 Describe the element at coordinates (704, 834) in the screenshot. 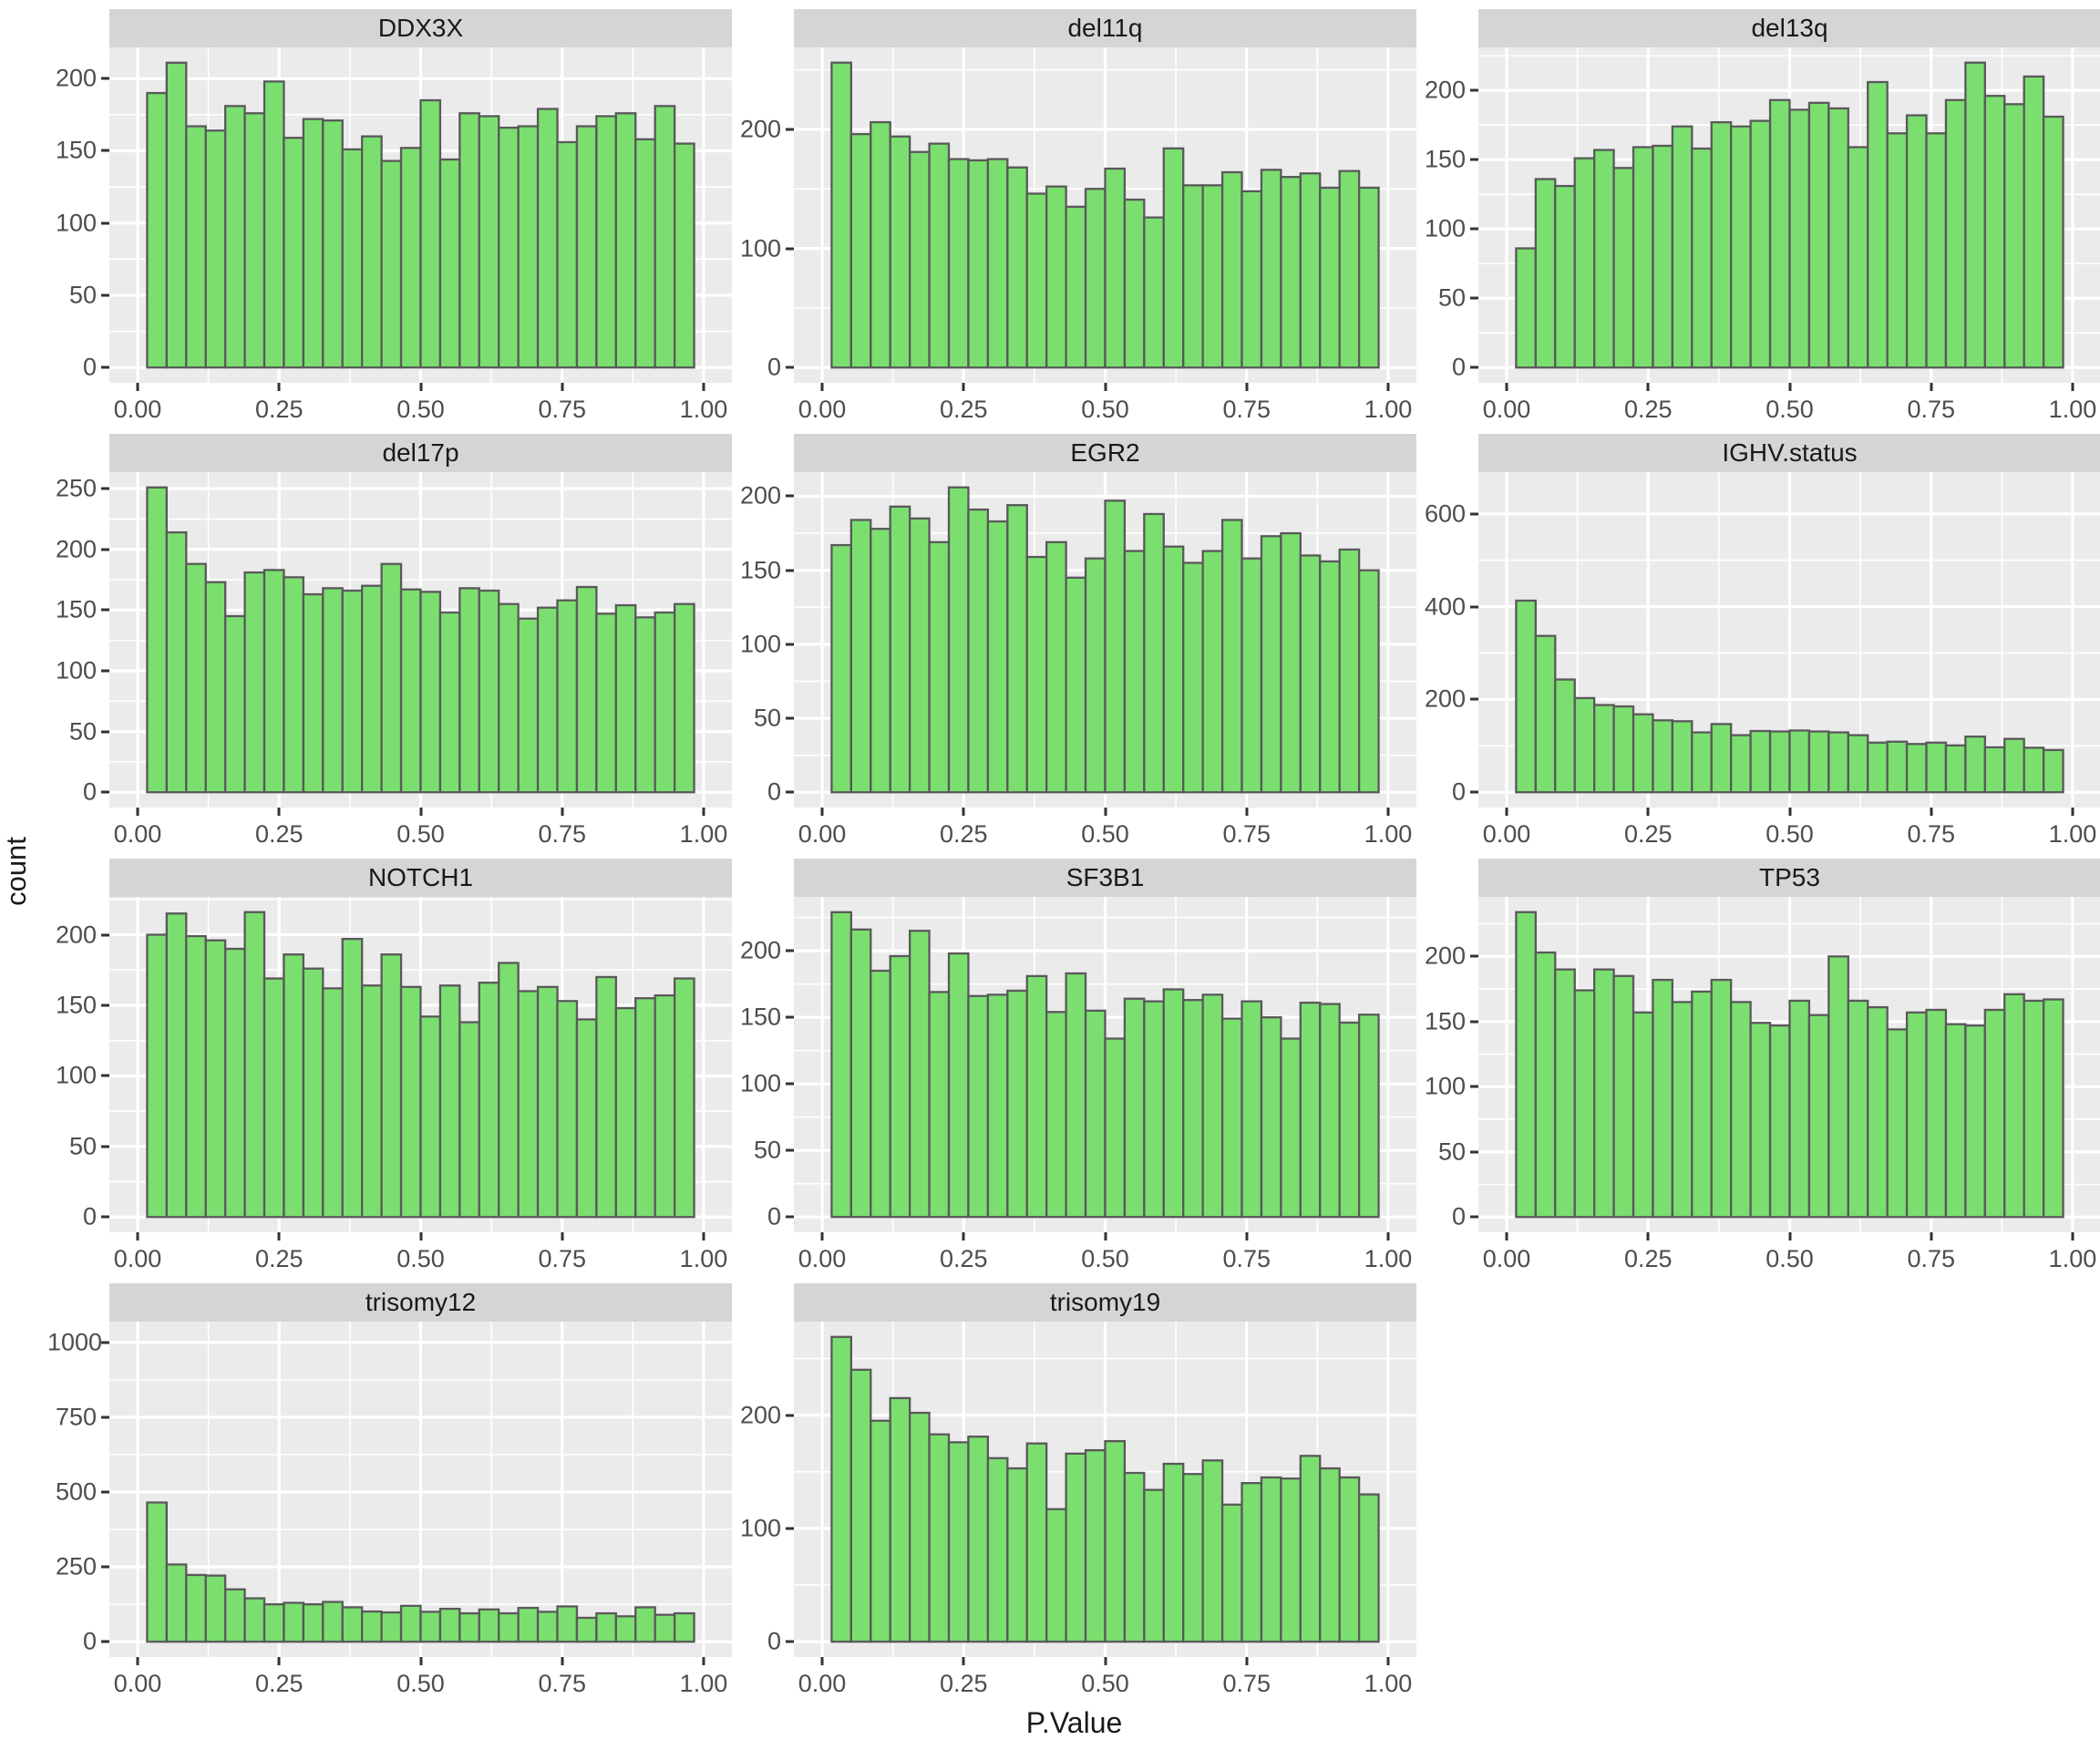

I see `x-tick-label: 1.00` at that location.